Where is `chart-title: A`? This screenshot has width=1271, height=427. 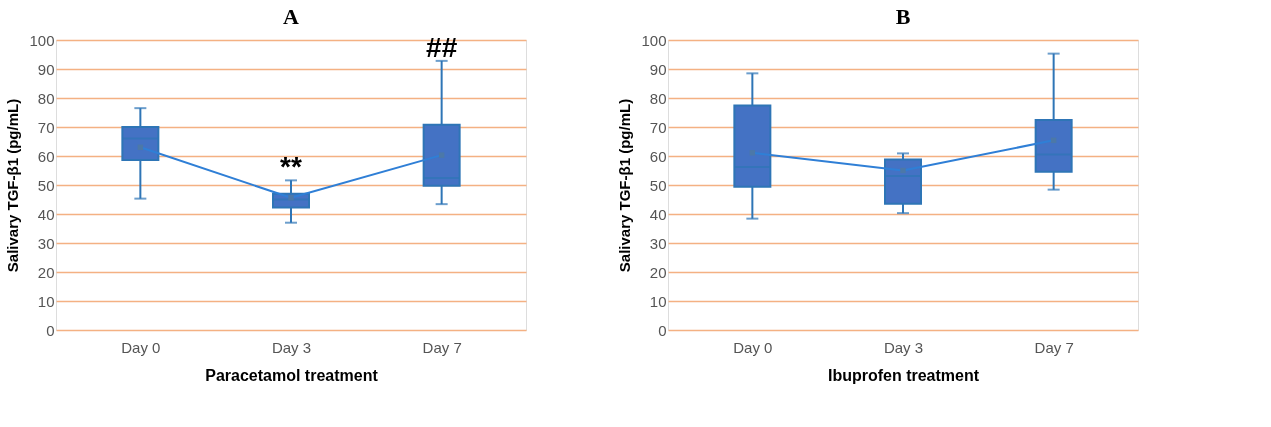
chart-title: A is located at coordinates (291, 16).